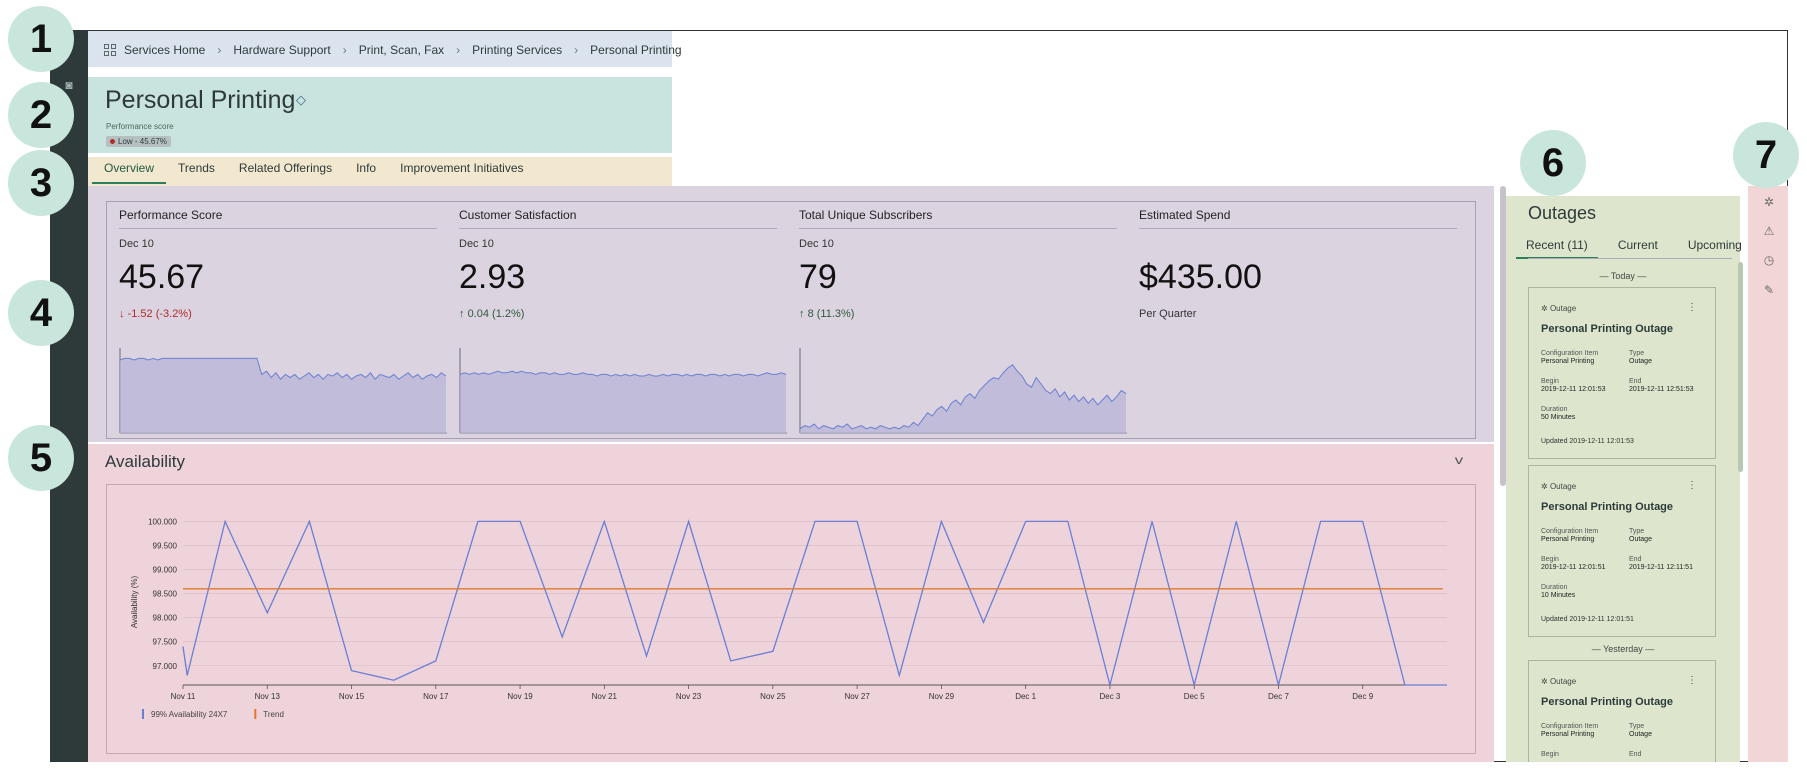 The height and width of the screenshot is (770, 1807). I want to click on day-label-text: Today, so click(1622, 276).